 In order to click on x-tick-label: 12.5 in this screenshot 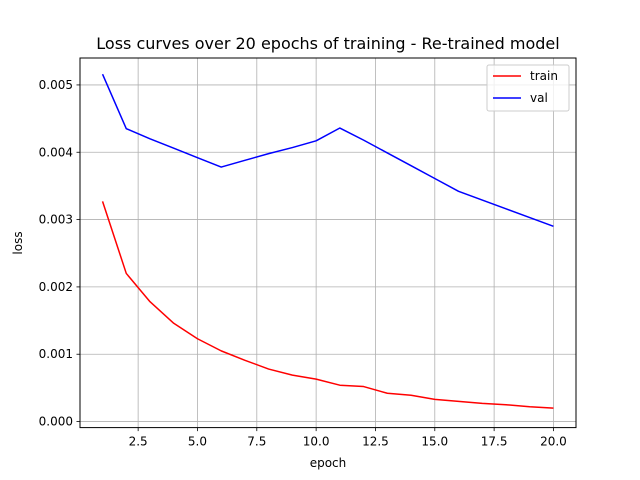, I will do `click(375, 442)`.